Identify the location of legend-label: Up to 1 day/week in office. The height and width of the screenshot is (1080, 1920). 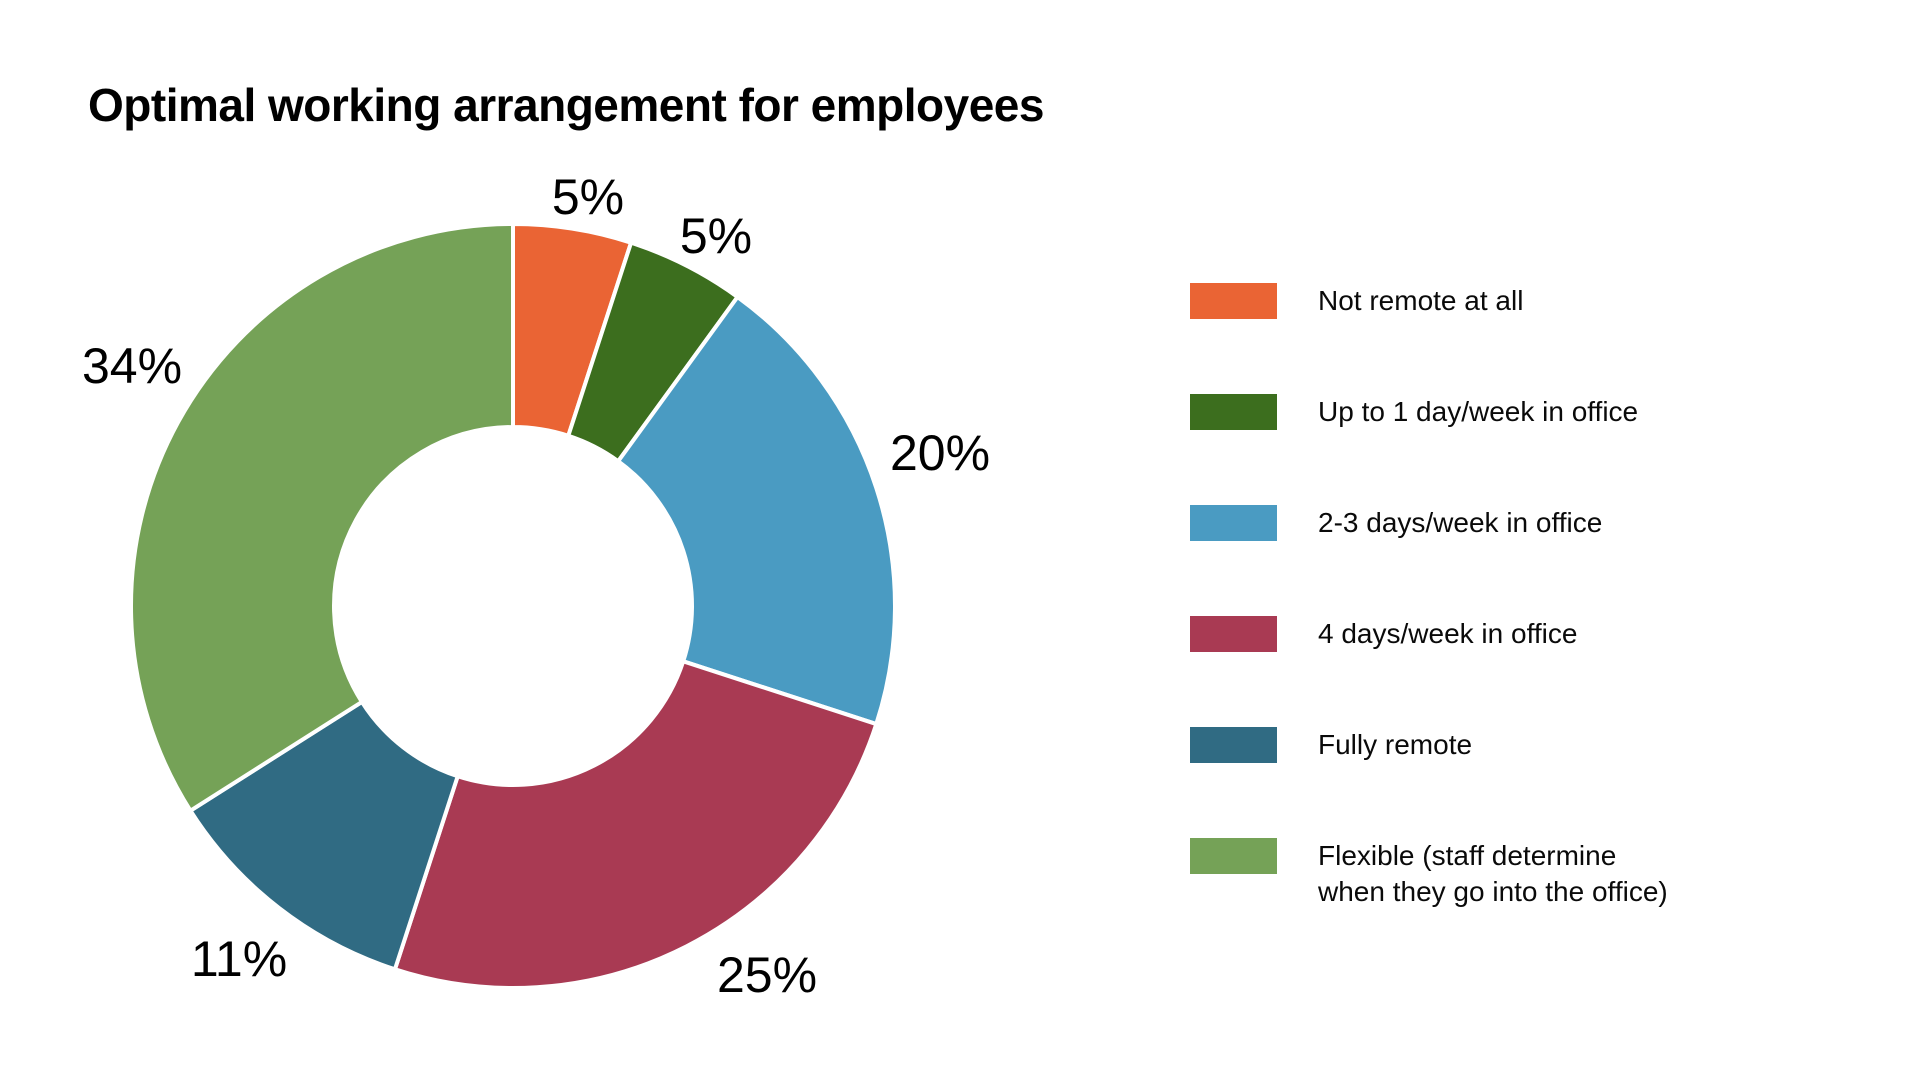
(1478, 411).